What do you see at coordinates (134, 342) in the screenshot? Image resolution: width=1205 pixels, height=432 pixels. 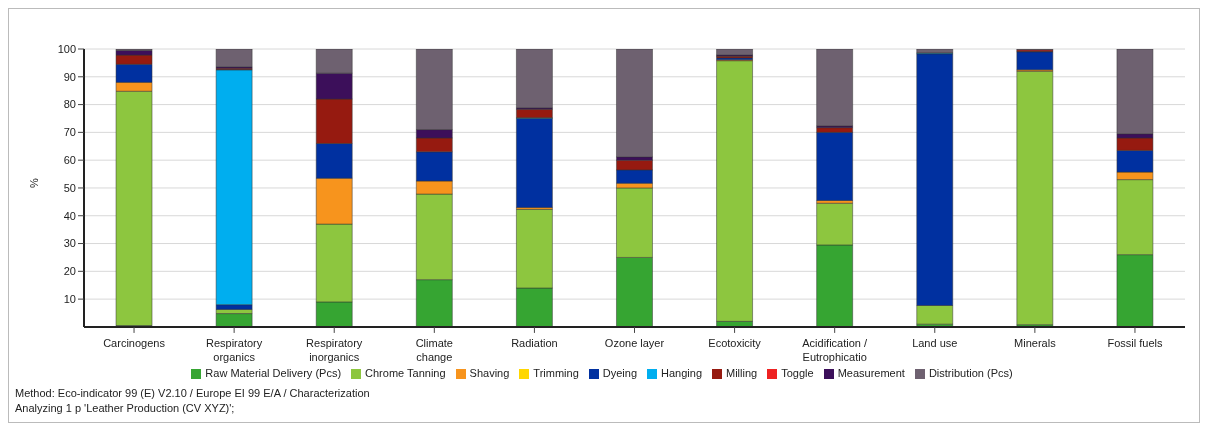 I see `x-tick-label: Carcinogens` at bounding box center [134, 342].